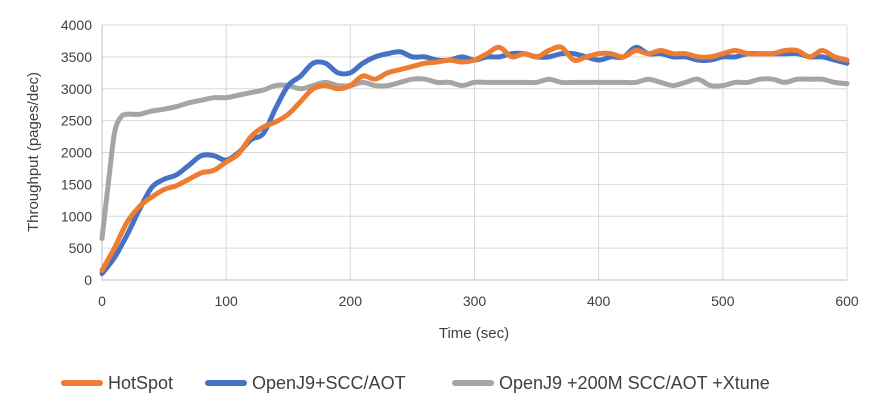  I want to click on y-tick-label: 2500, so click(76, 121).